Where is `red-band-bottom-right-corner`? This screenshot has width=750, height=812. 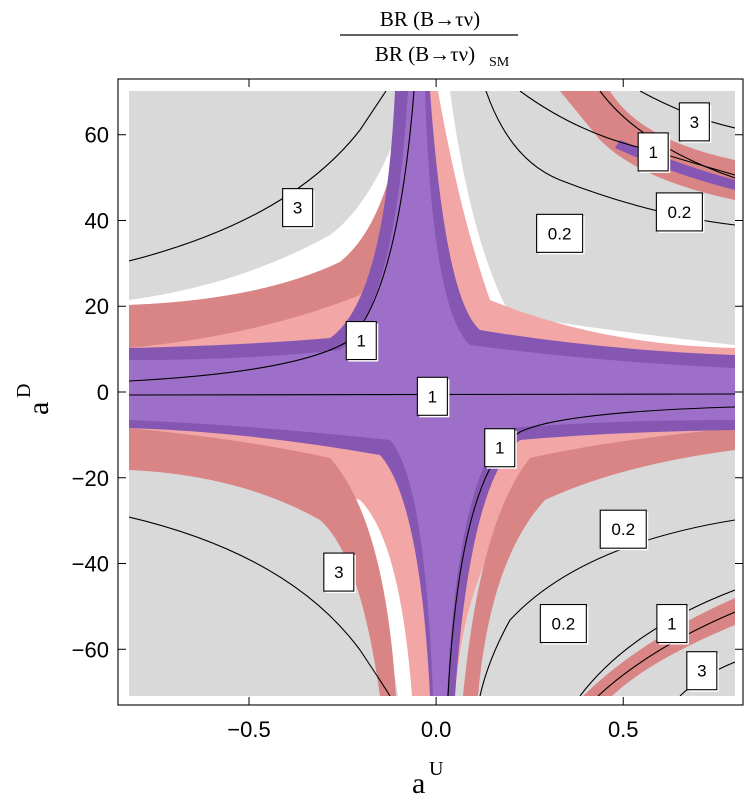
red-band-bottom-right-corner is located at coordinates (659, 647).